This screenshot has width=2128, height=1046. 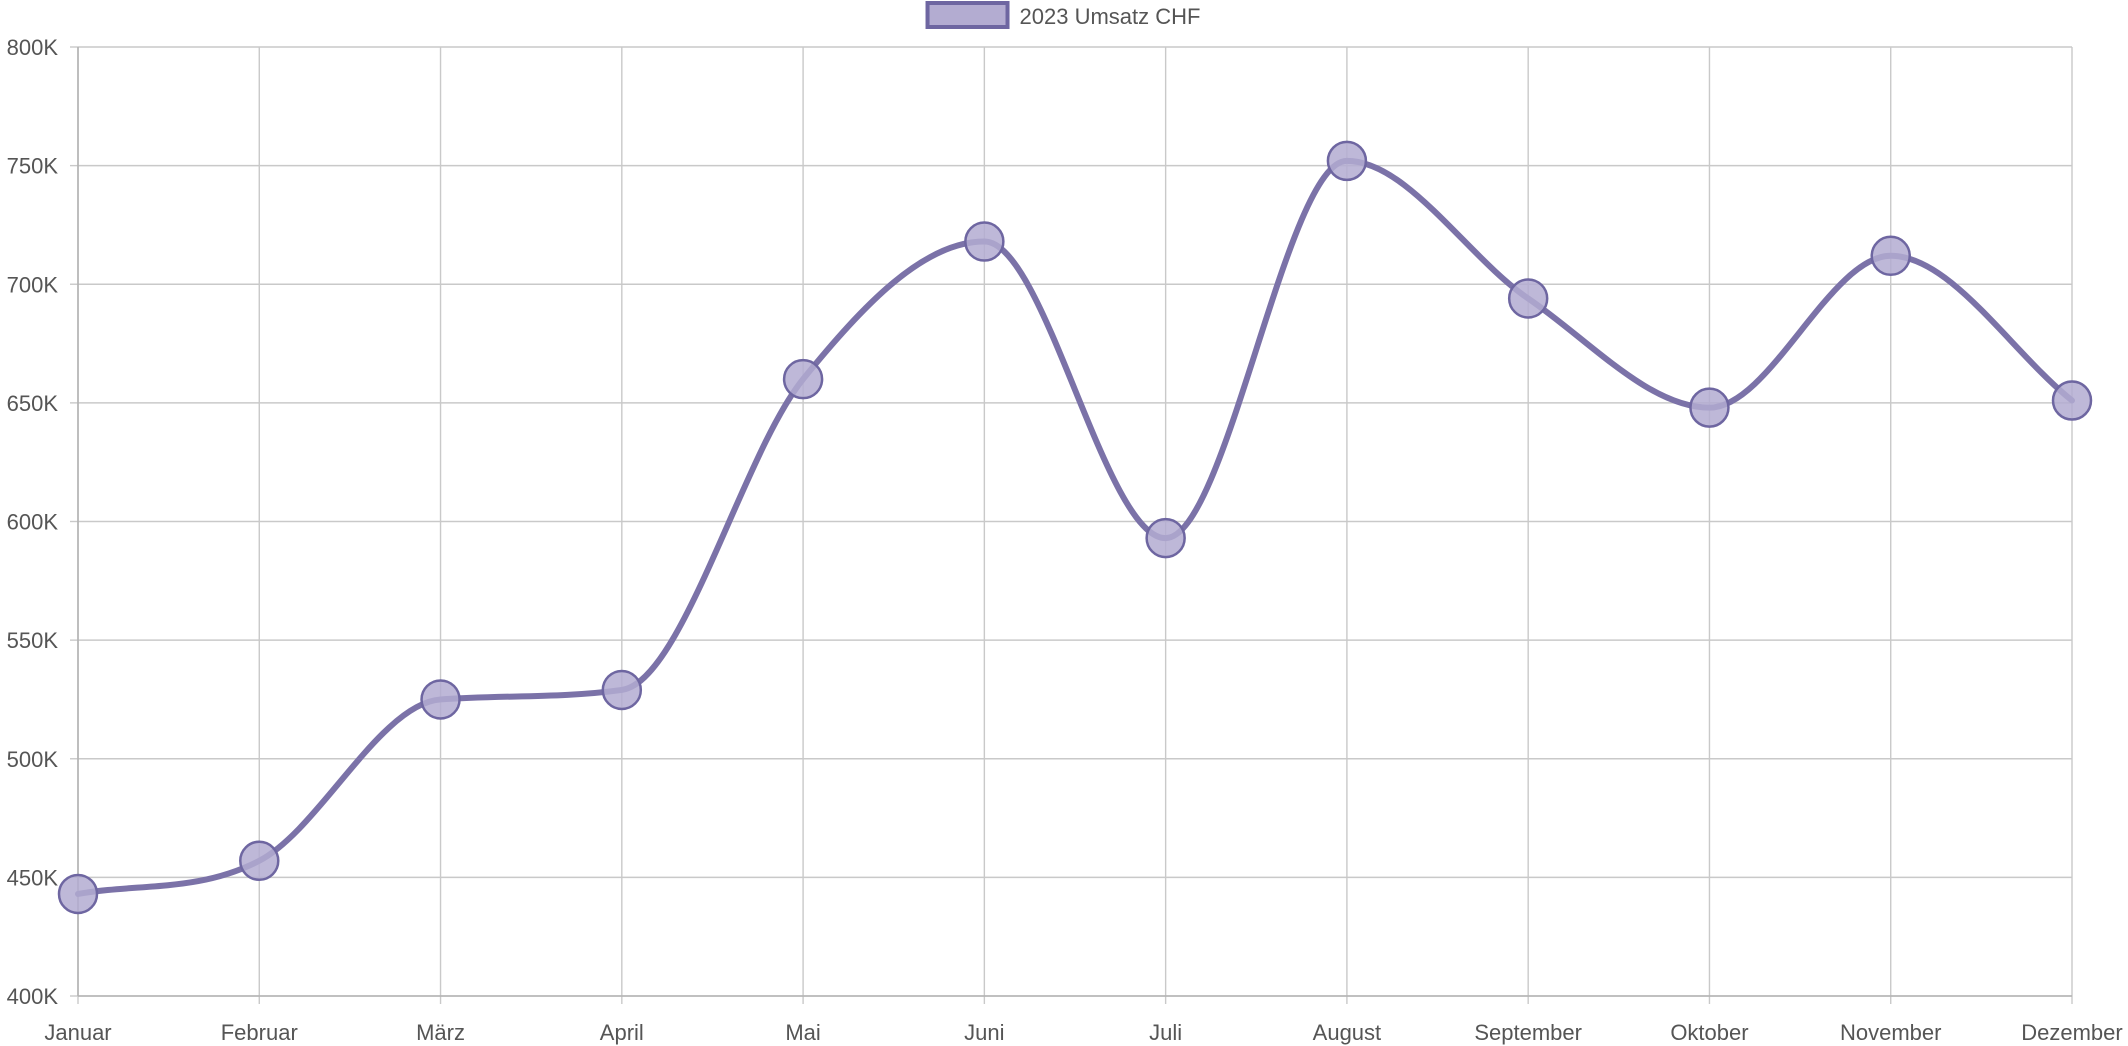 I want to click on x-tick-label: Juli, so click(x=1165, y=1032).